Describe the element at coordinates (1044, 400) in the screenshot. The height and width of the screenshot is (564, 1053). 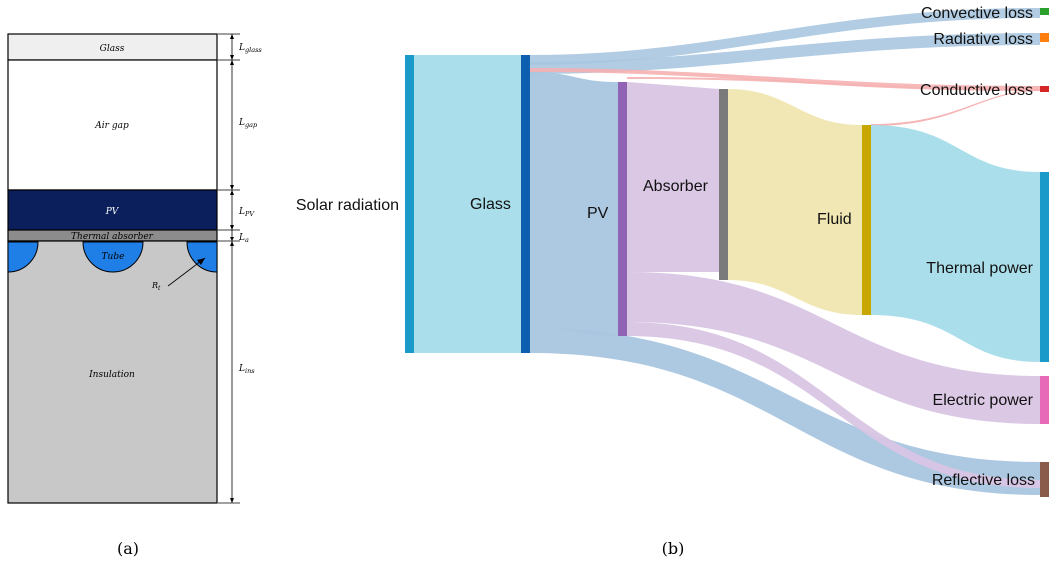
I see `node-electric-power` at that location.